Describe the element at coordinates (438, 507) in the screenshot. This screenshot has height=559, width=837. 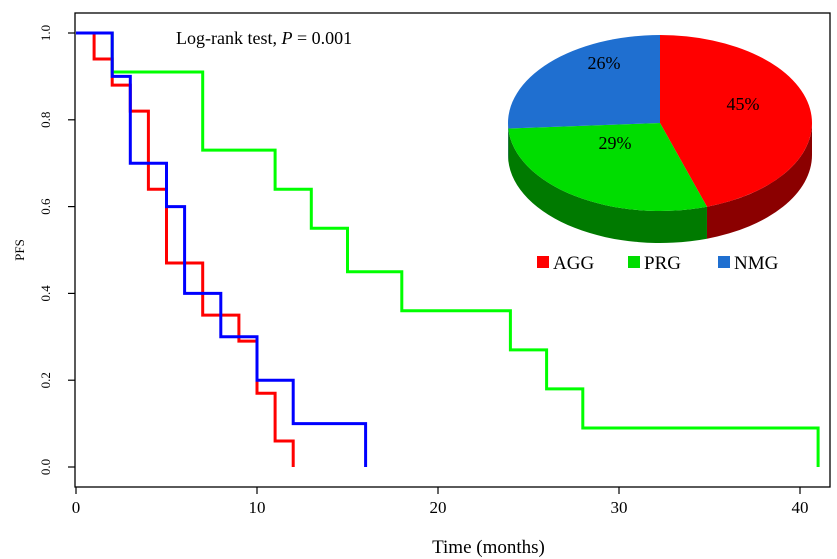
I see `x-tick-label: 20` at that location.